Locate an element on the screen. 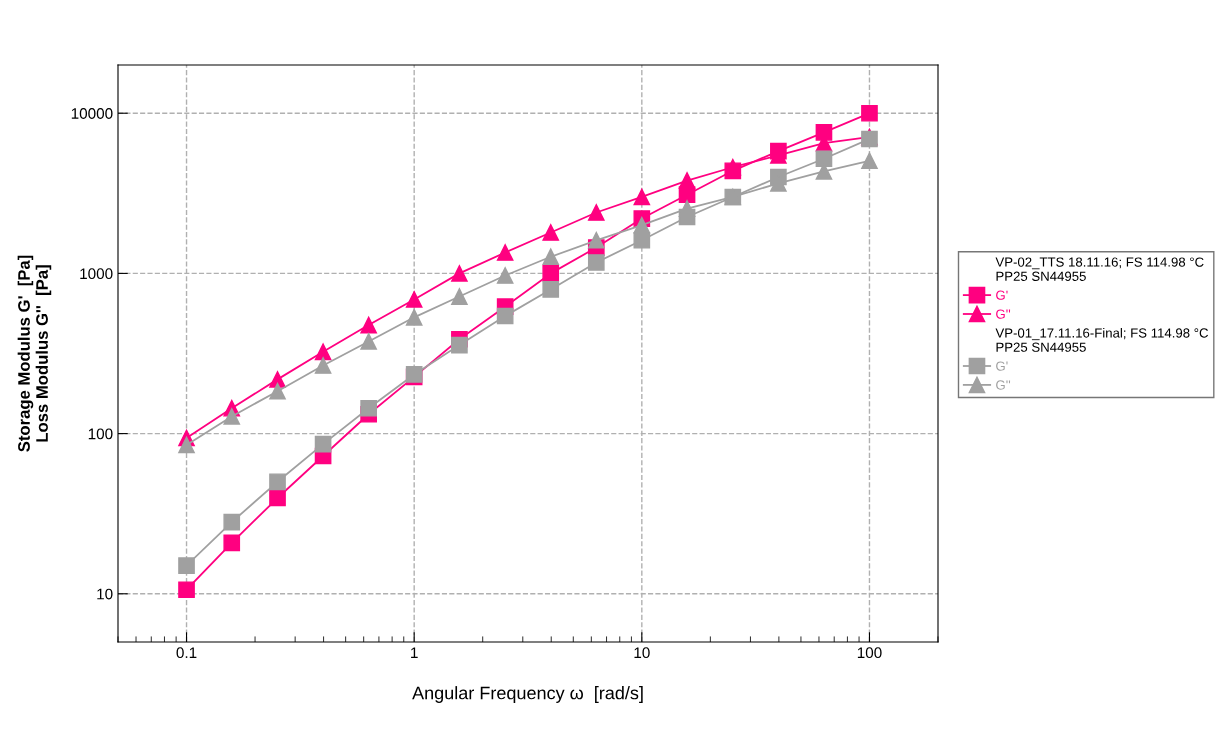 Image resolution: width=1224 pixels, height=743 pixels. x-tick-label: 0.1 is located at coordinates (186, 653).